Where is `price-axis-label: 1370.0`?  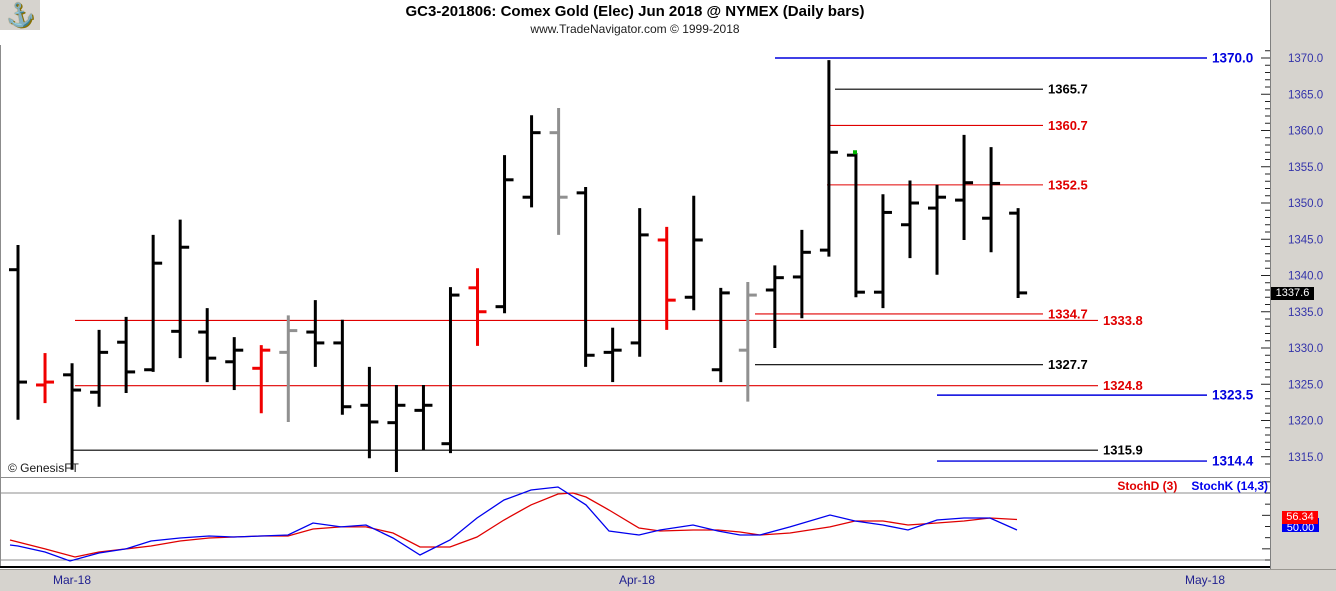
price-axis-label: 1370.0 is located at coordinates (1305, 59).